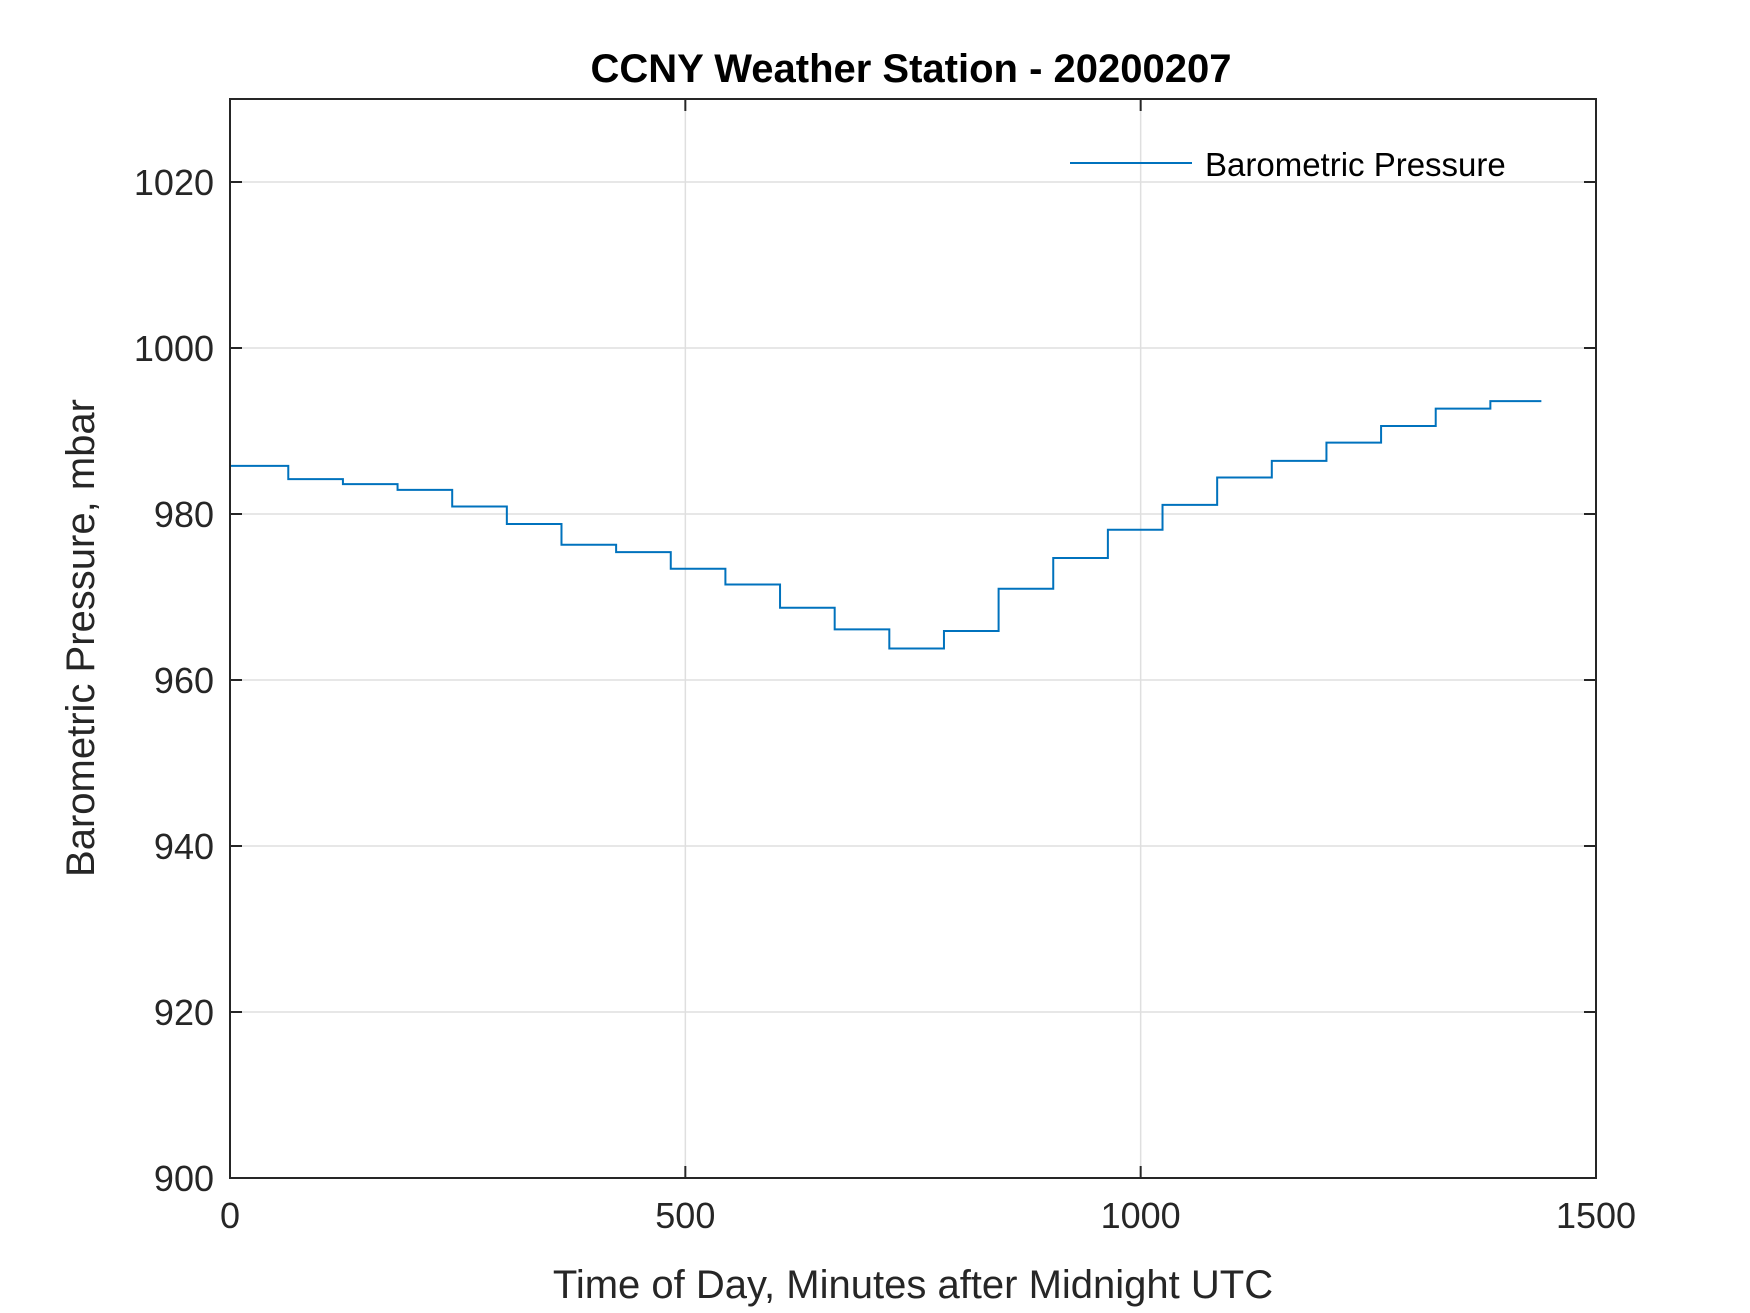 The height and width of the screenshot is (1313, 1750). I want to click on x-tick-label: 1000, so click(1141, 1215).